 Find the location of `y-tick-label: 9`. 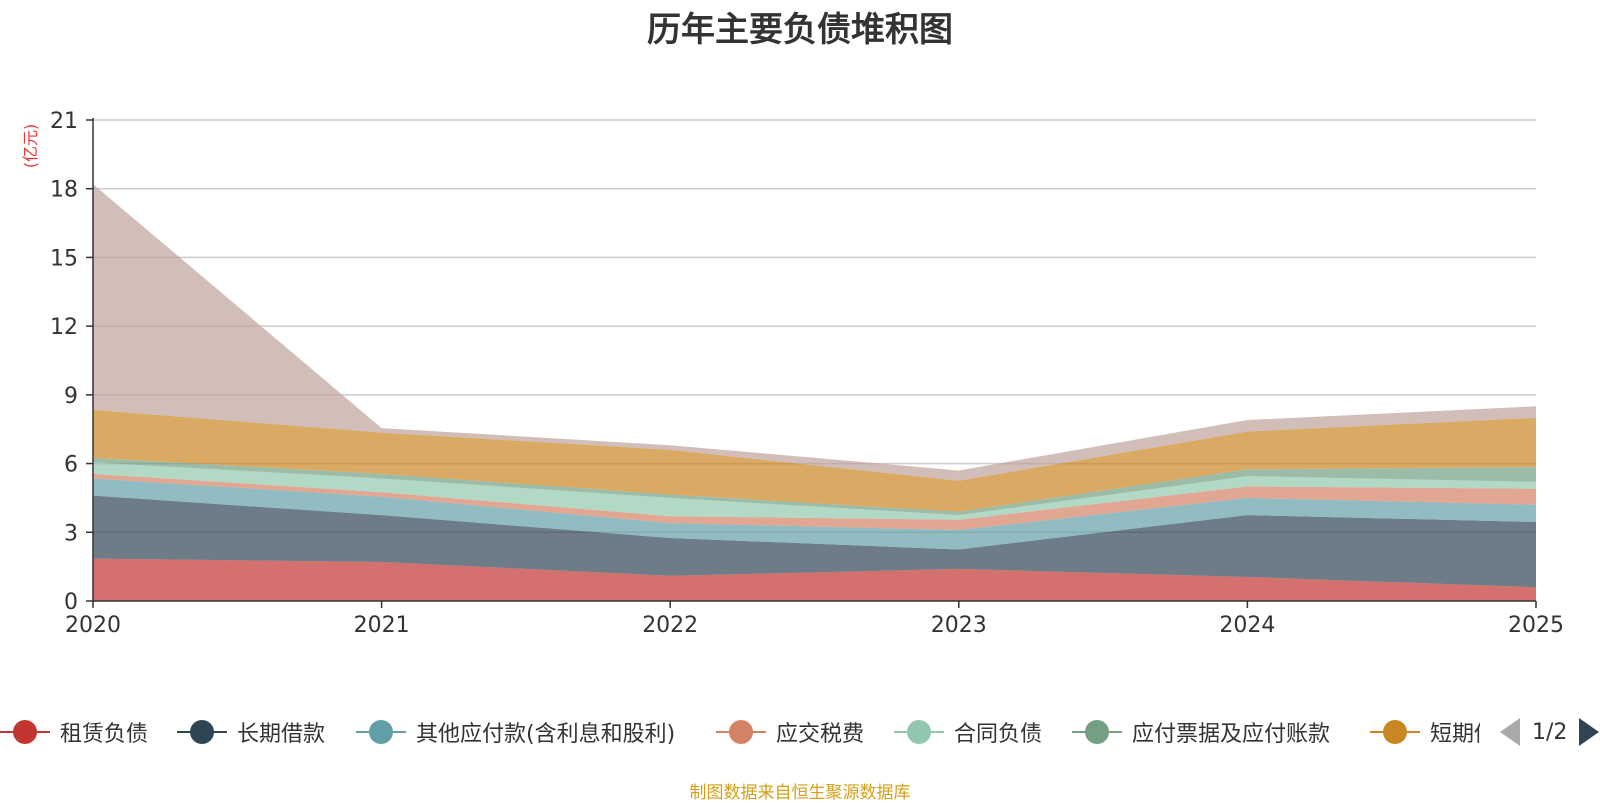

y-tick-label: 9 is located at coordinates (71, 396).